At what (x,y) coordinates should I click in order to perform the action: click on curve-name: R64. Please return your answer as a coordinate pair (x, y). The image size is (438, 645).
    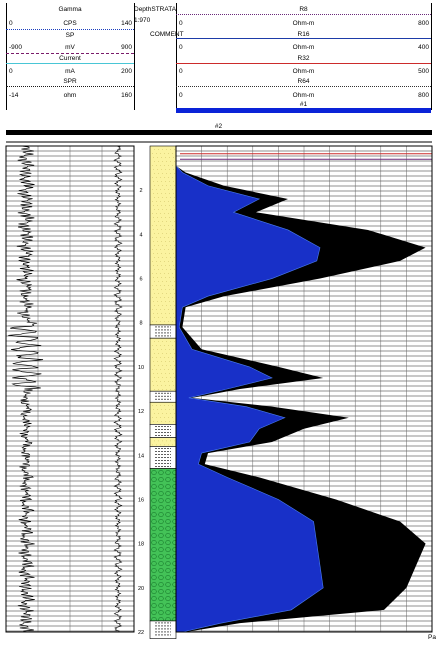
    Looking at the image, I should click on (303, 81).